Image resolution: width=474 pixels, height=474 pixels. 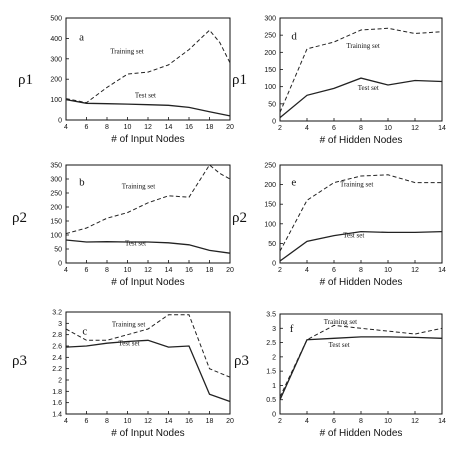 What do you see at coordinates (361, 270) in the screenshot?
I see `x-tick-label-e-3: 8` at bounding box center [361, 270].